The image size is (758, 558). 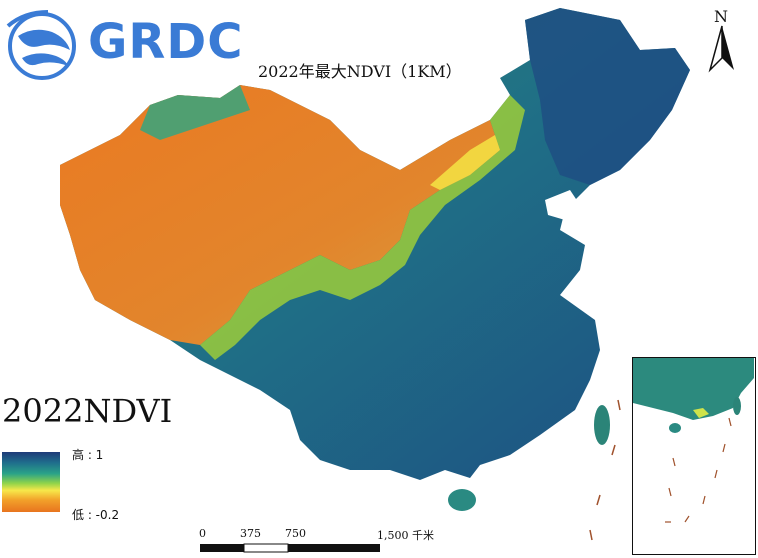 What do you see at coordinates (607, 96) in the screenshot?
I see `northeast-forest` at bounding box center [607, 96].